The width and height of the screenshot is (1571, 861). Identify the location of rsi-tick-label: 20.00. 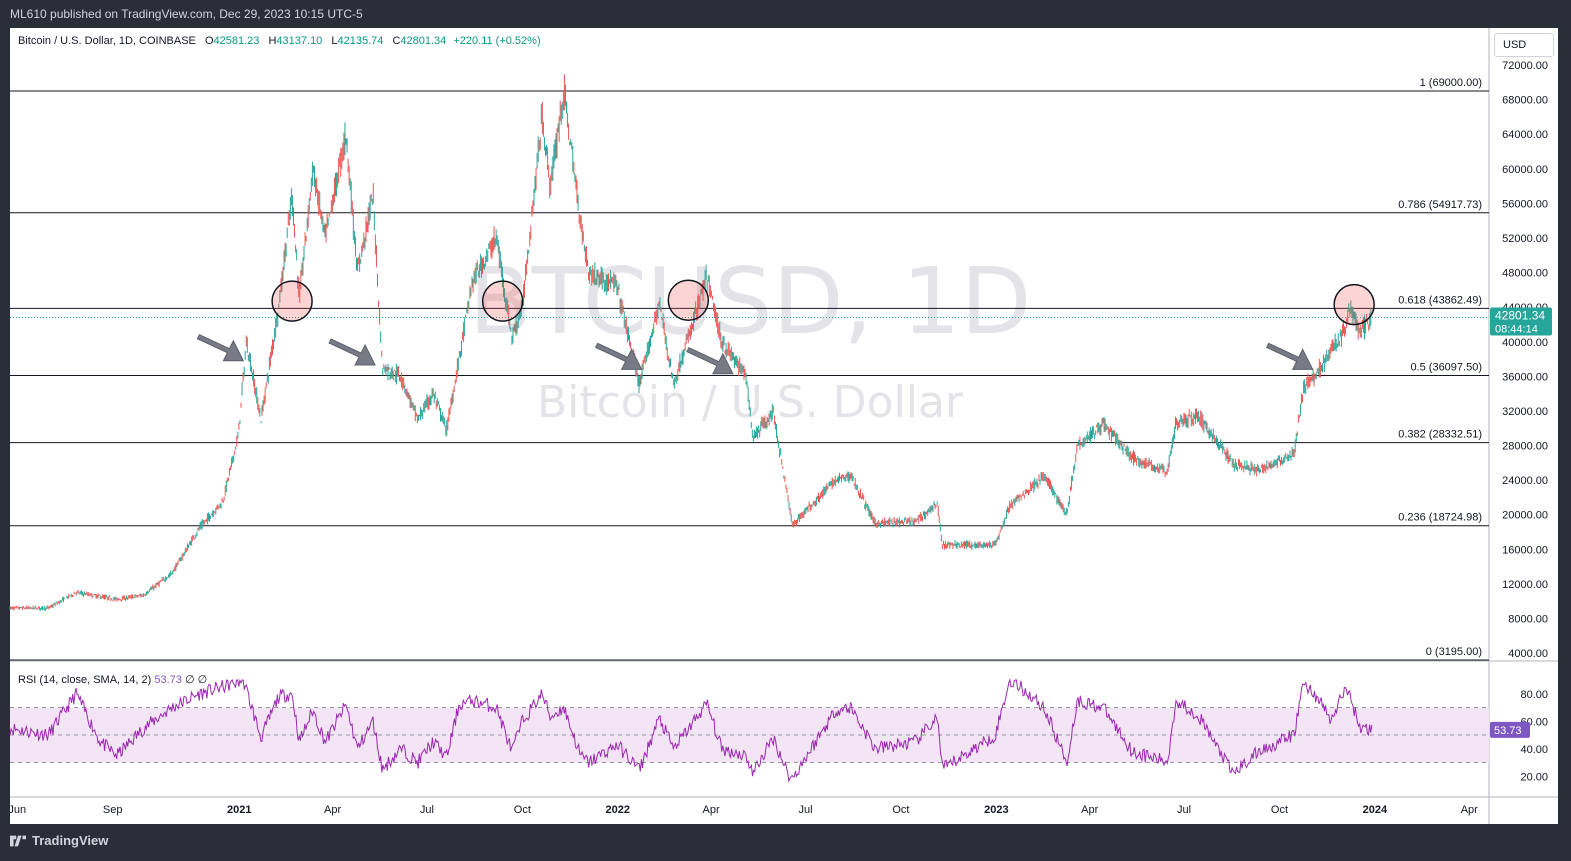
(1534, 777).